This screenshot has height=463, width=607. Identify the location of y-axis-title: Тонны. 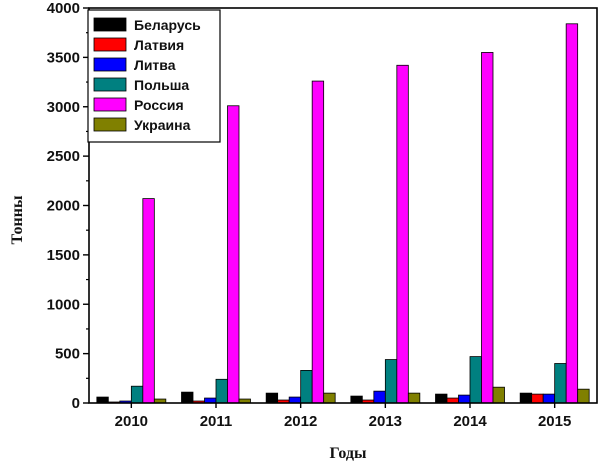
(17, 219).